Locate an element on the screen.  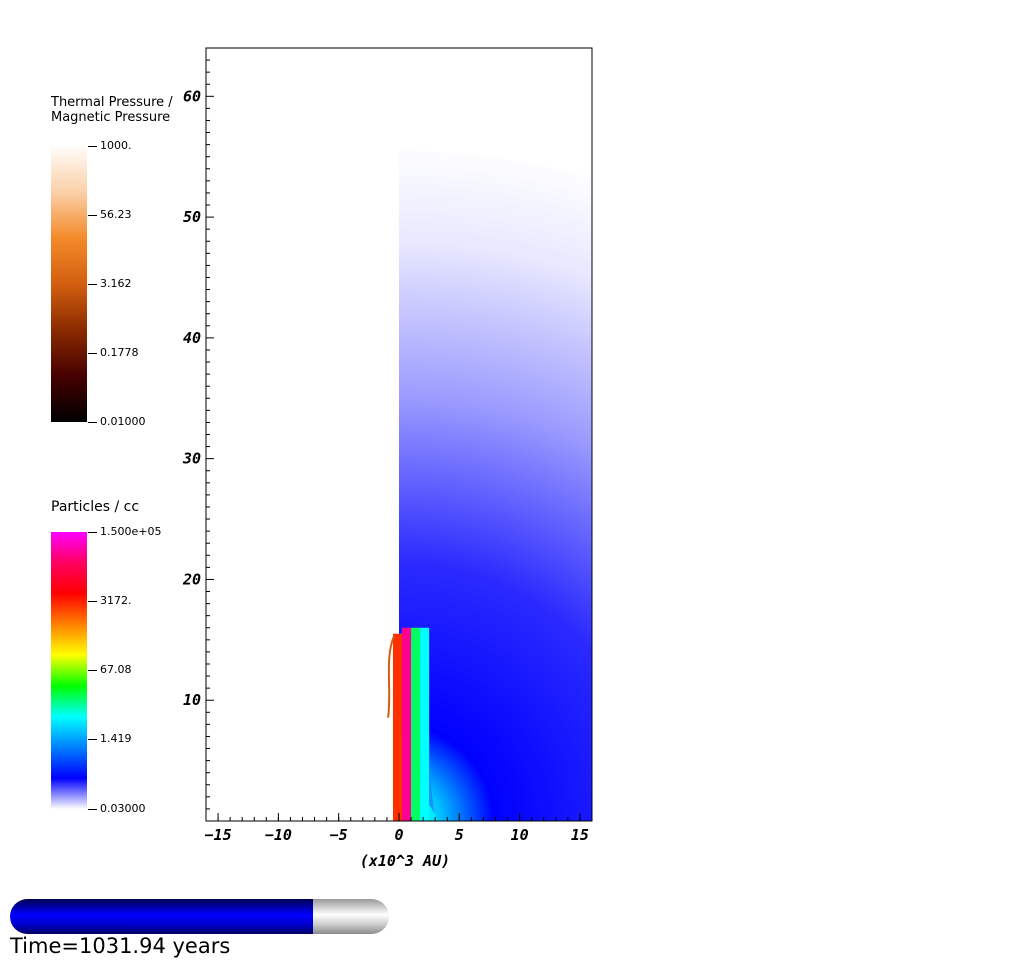
density-tick-67: 67.08 is located at coordinates (110, 669).